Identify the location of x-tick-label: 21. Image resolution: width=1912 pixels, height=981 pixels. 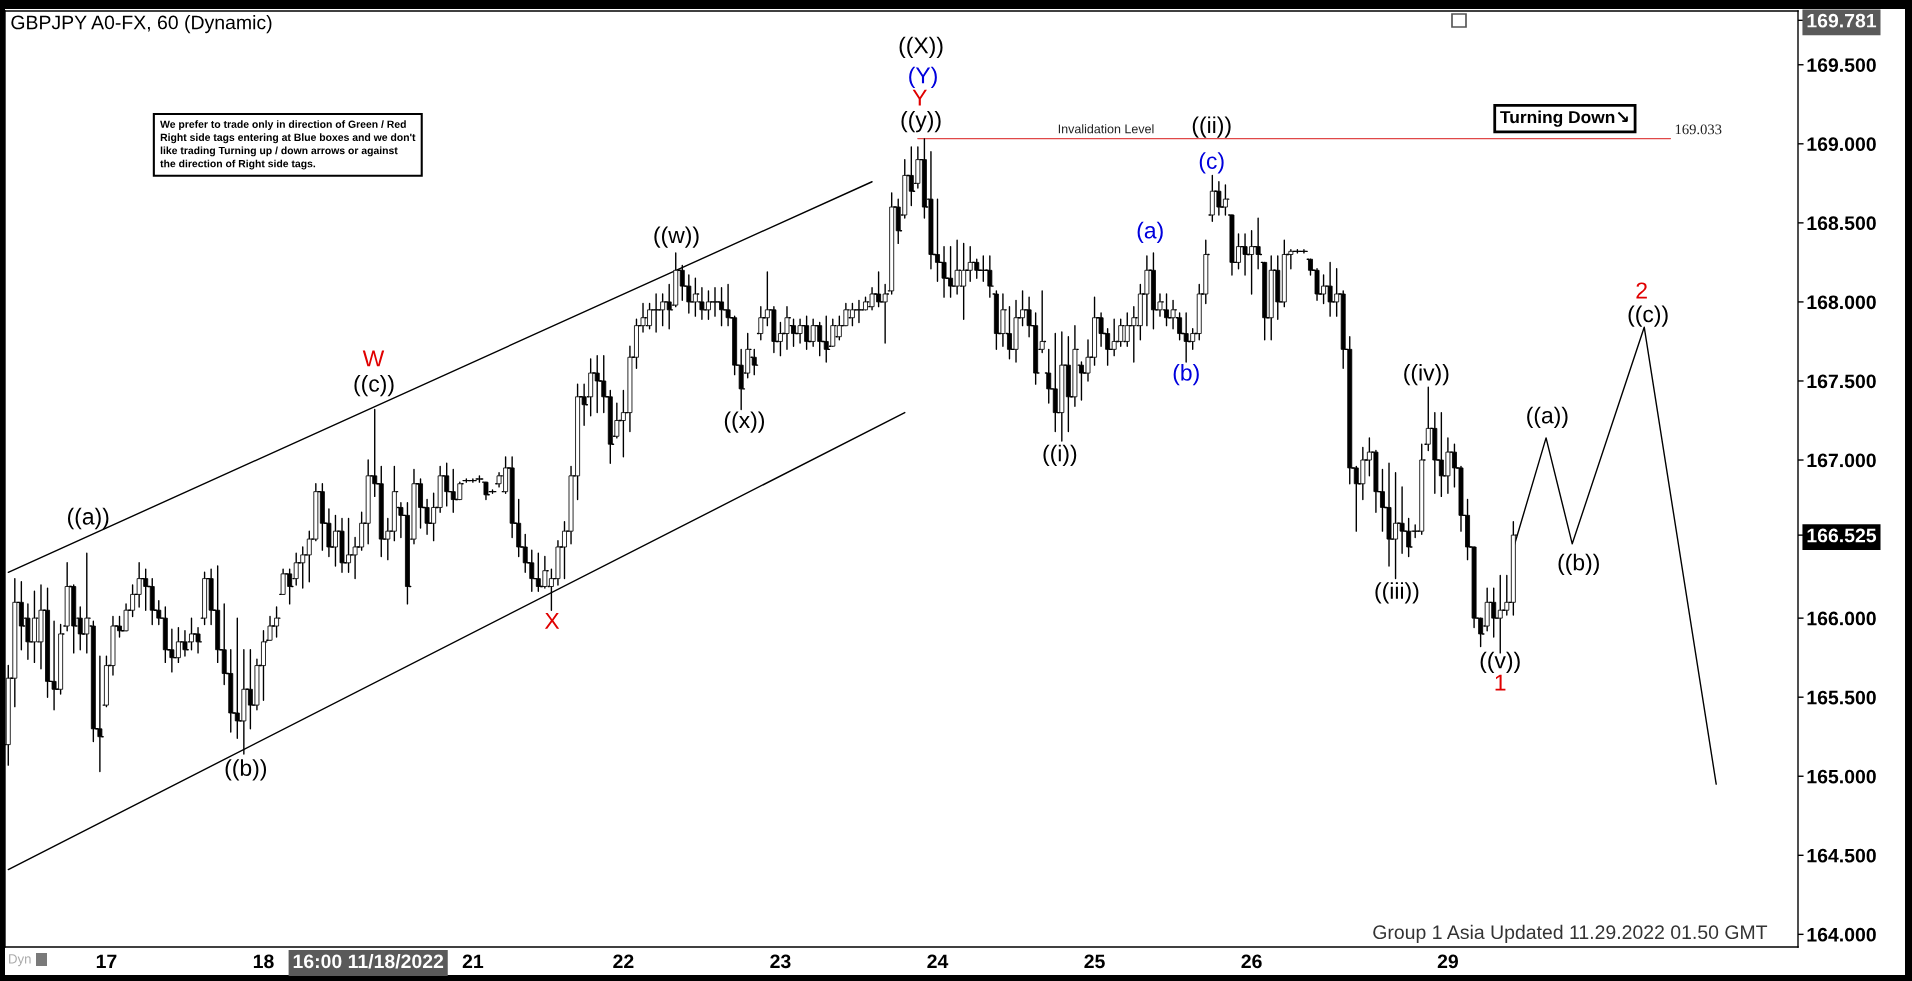
(473, 961).